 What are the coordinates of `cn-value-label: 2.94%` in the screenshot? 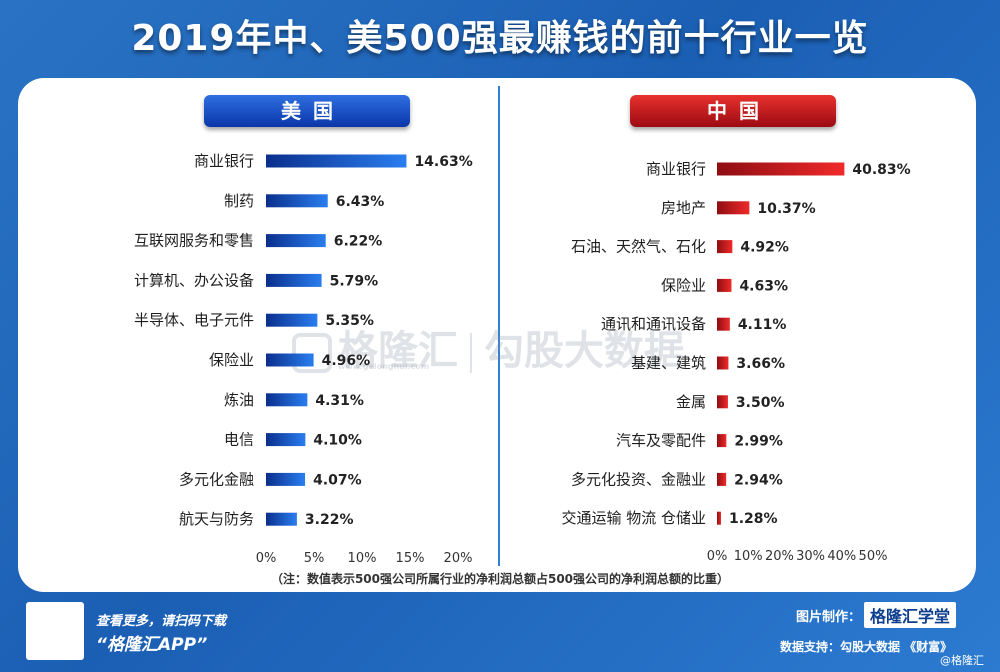 It's located at (758, 480).